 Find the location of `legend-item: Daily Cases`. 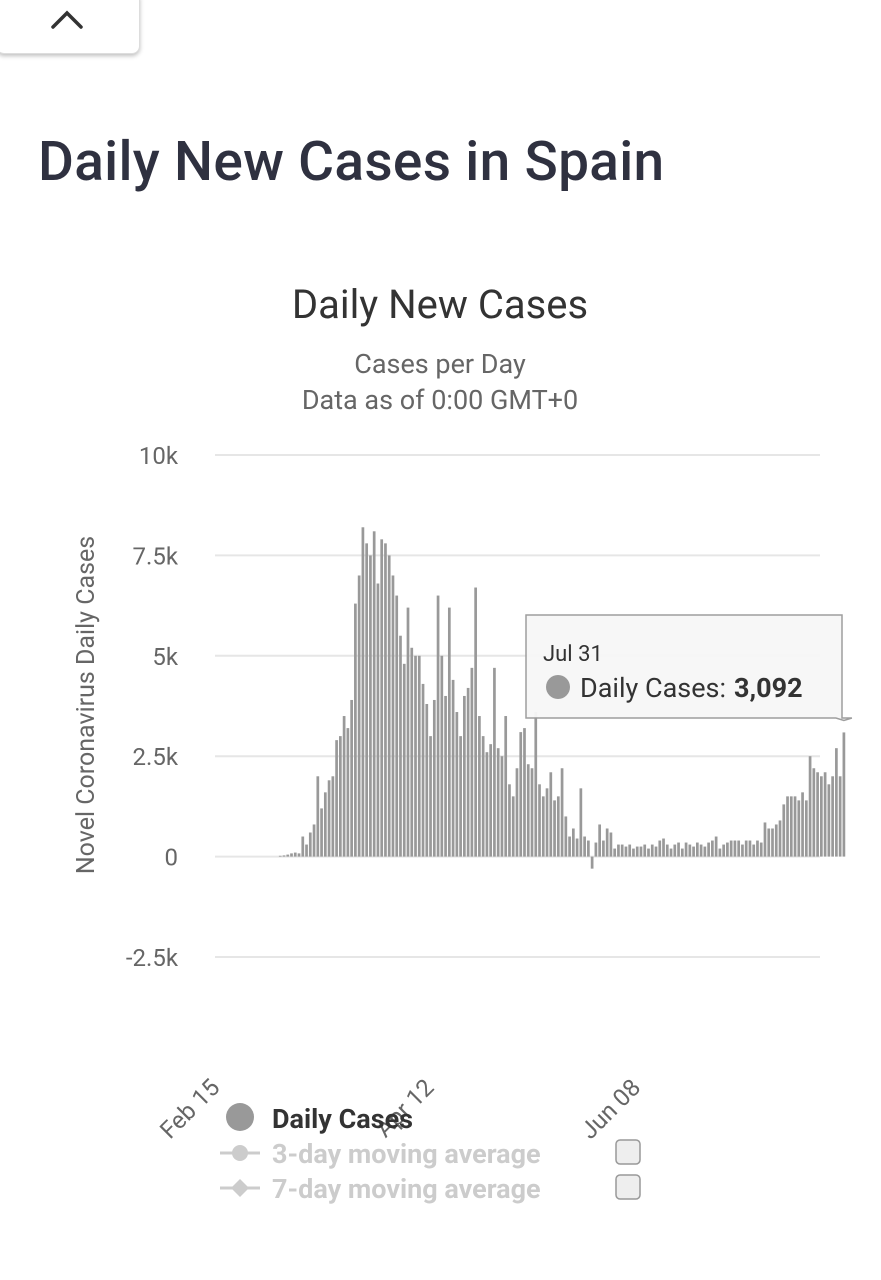

legend-item: Daily Cases is located at coordinates (319, 1119).